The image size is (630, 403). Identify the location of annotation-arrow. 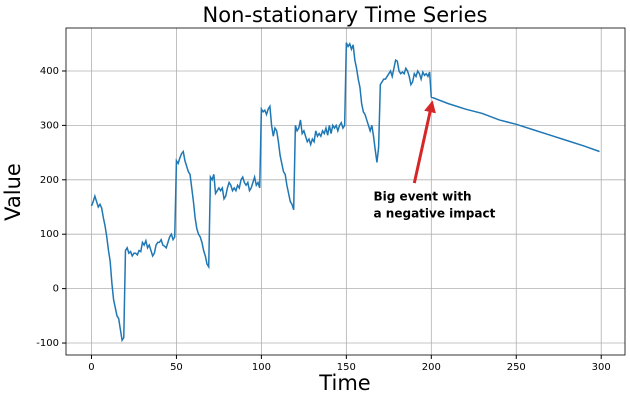
(424, 142).